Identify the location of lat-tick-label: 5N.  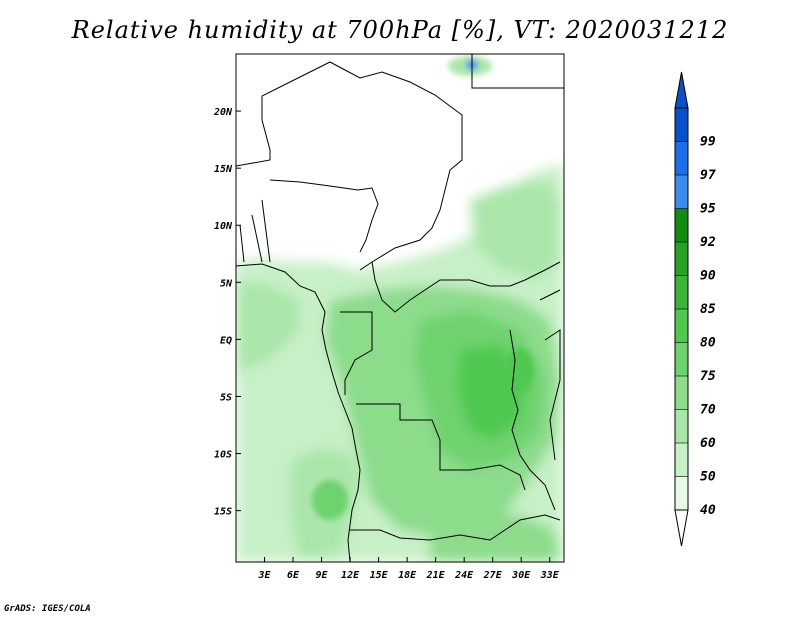
(226, 283).